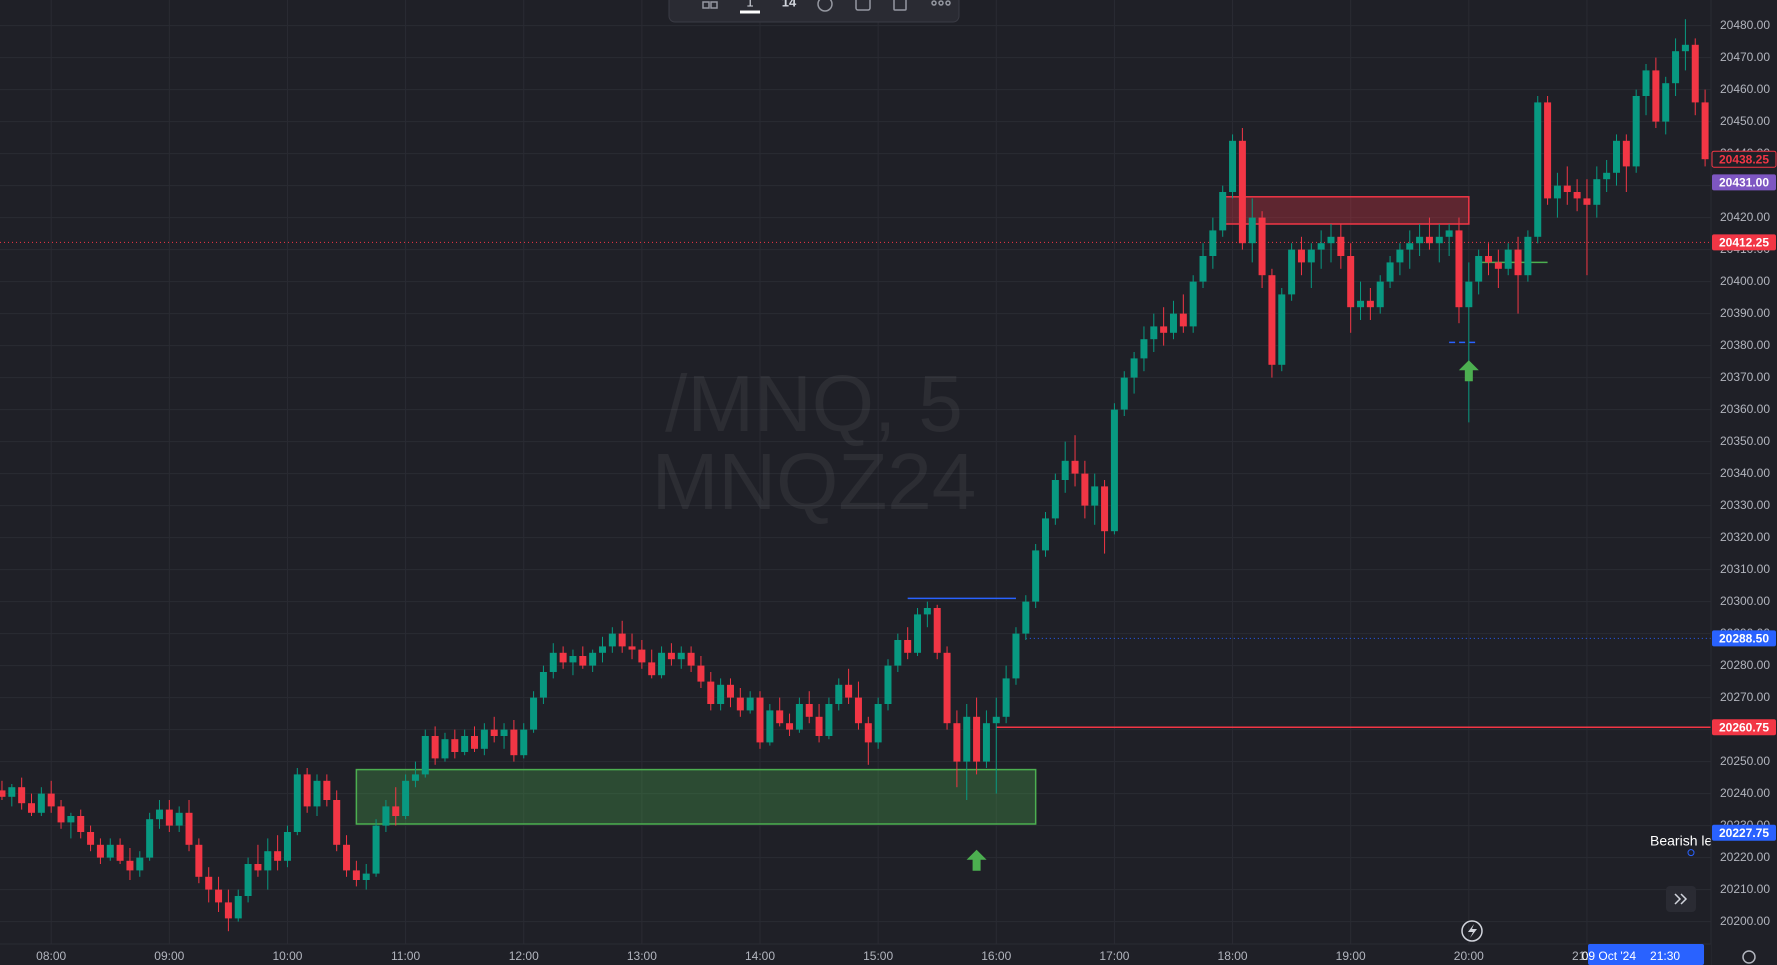 This screenshot has height=965, width=1777. Describe the element at coordinates (1351, 956) in the screenshot. I see `x-tick-label: 19:00` at that location.